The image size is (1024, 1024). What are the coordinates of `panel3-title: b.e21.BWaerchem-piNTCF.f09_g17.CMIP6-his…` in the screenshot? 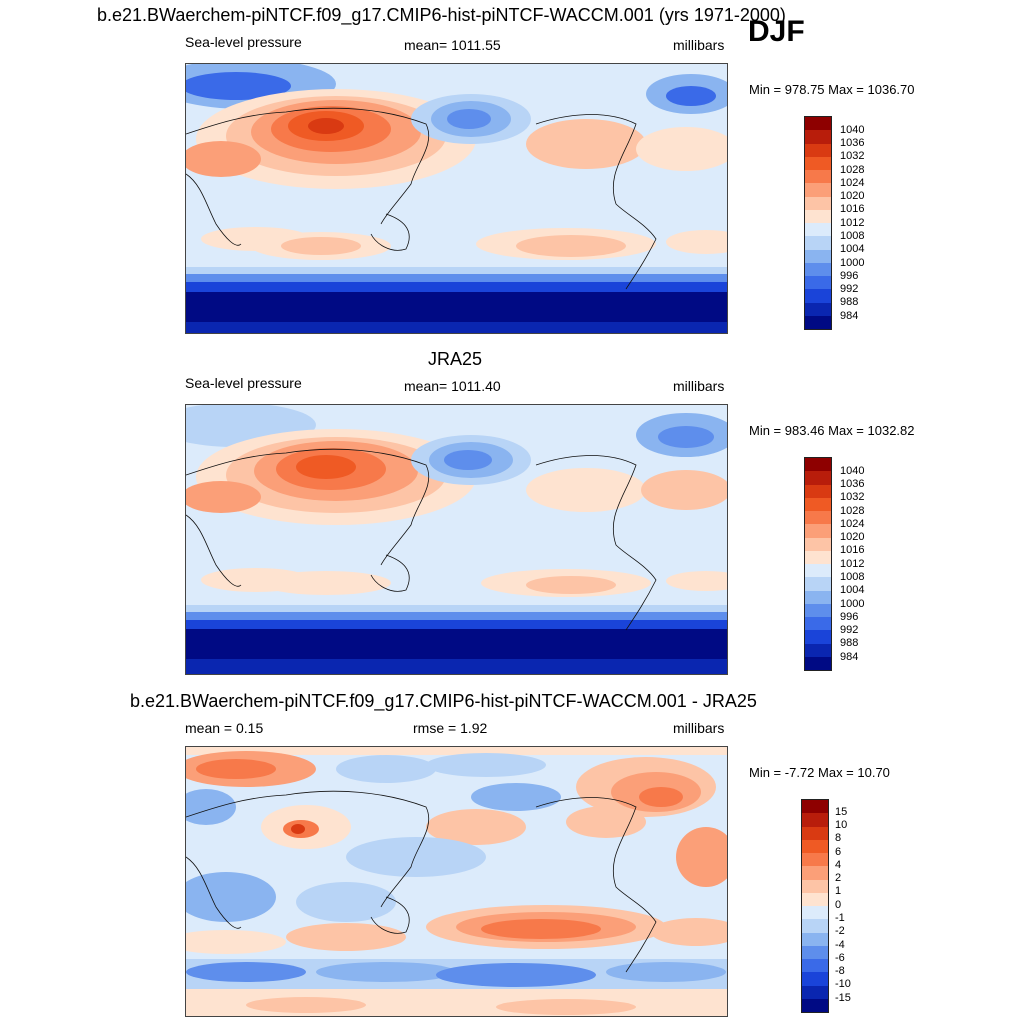 It's located at (443, 701).